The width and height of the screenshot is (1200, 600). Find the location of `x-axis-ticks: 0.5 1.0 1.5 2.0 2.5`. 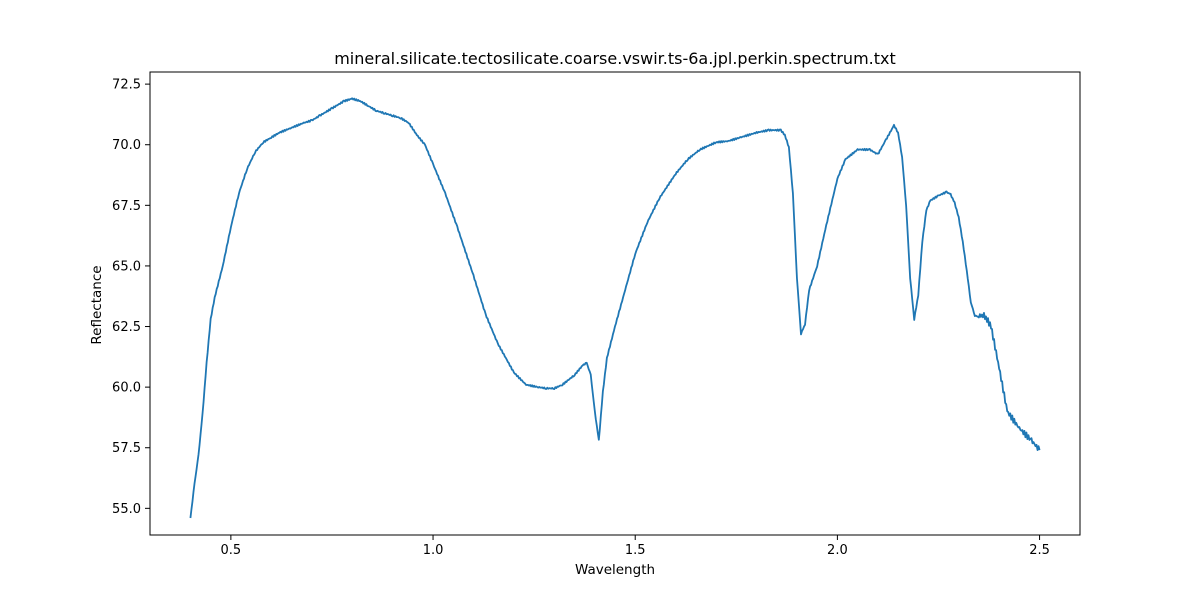

x-axis-ticks: 0.5 1.0 1.5 2.0 2.5 is located at coordinates (635, 546).